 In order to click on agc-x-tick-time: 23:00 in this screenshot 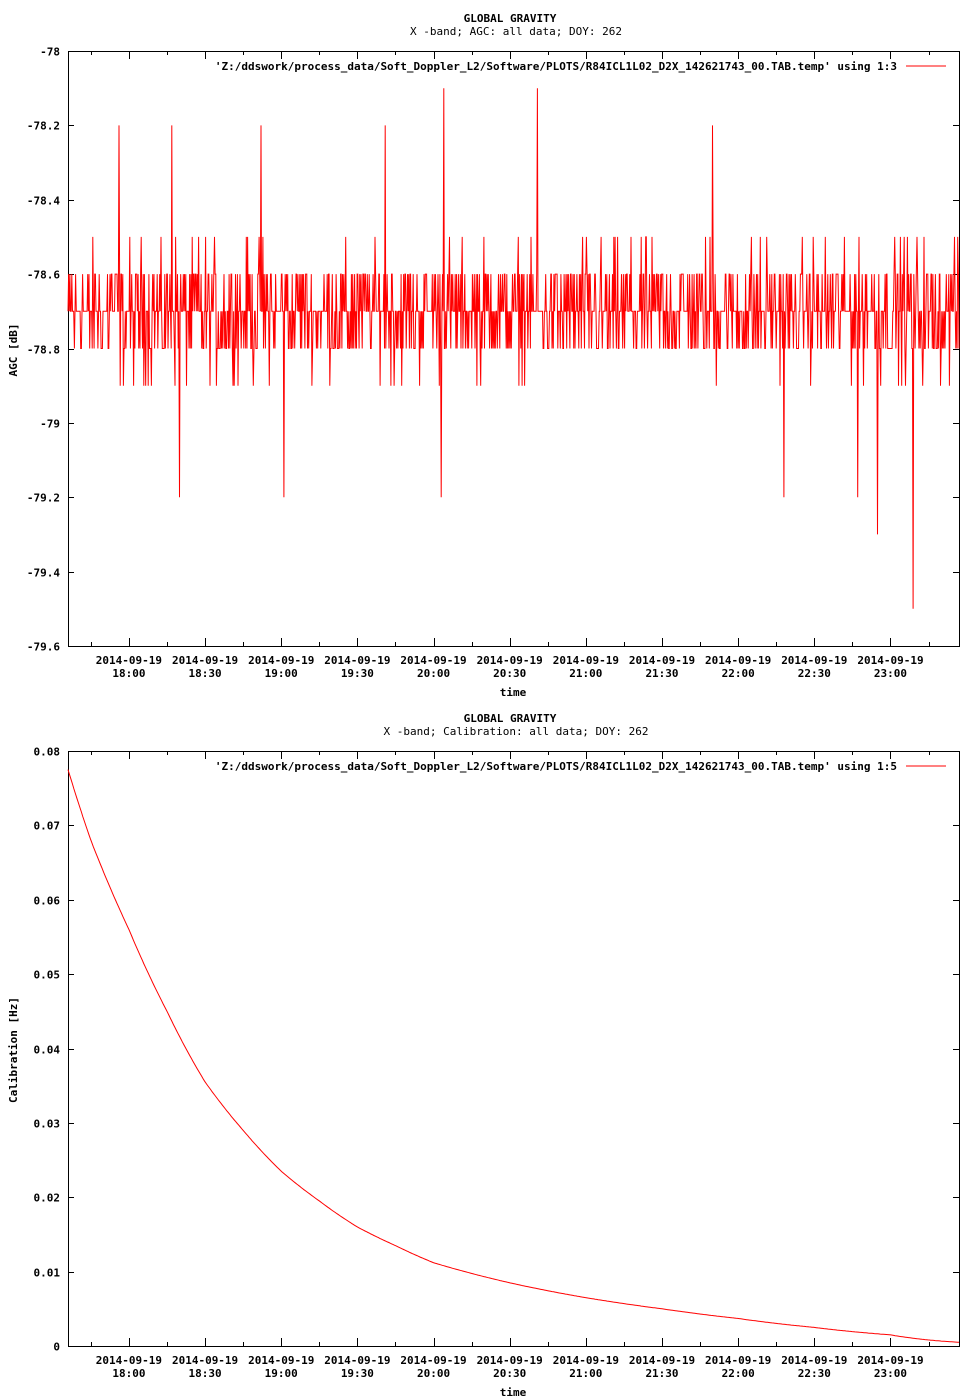, I will do `click(890, 673)`.